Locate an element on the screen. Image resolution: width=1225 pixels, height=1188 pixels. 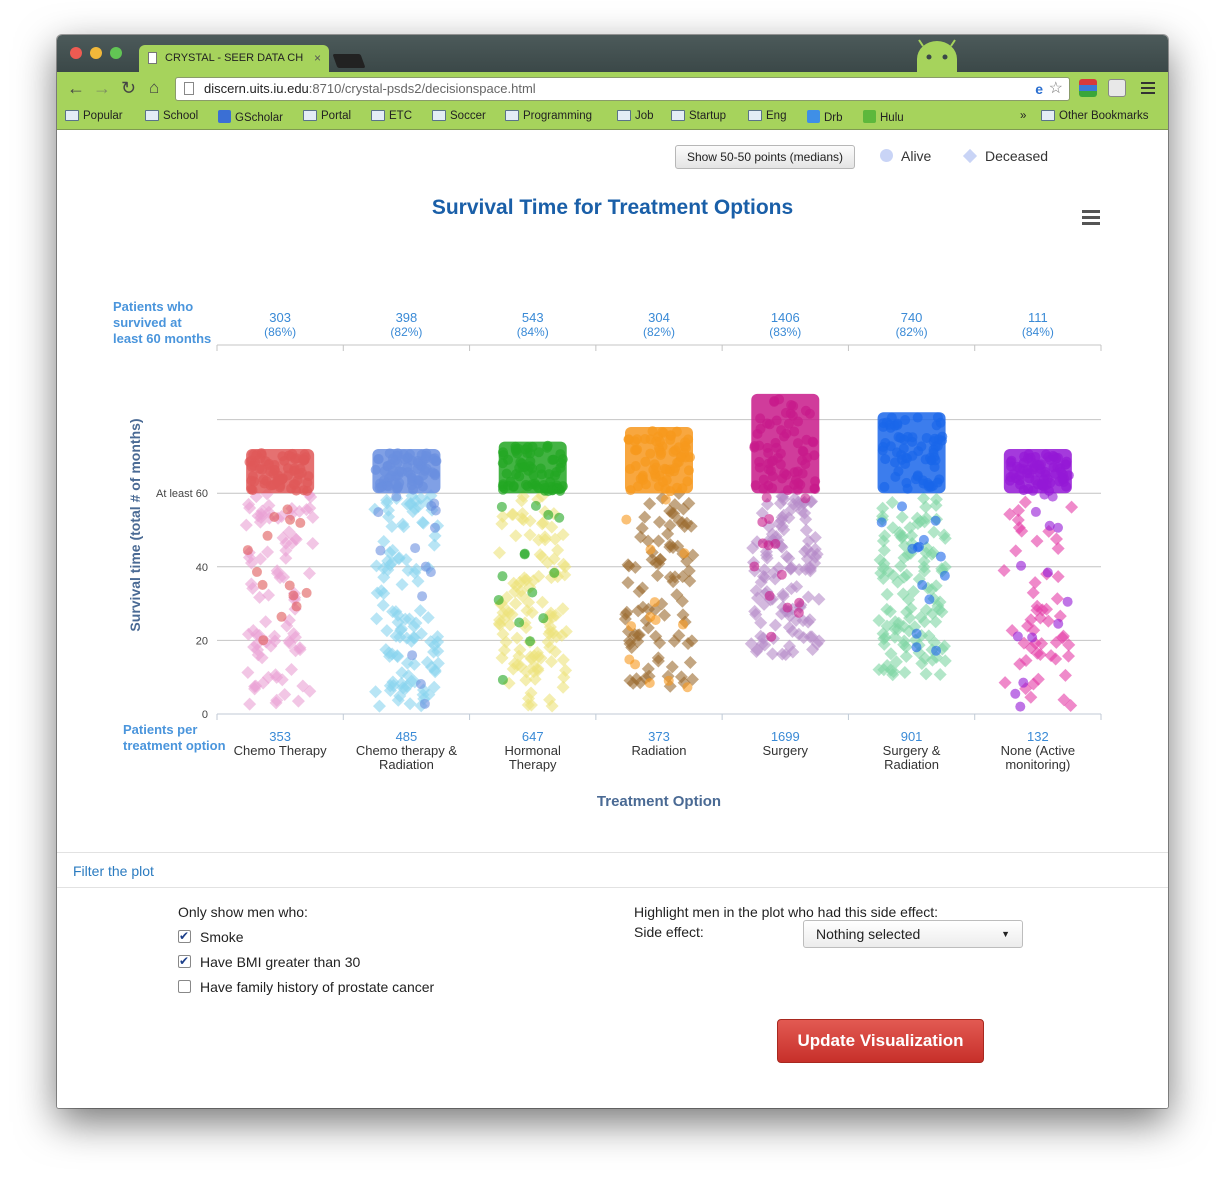
bookmark-school: School is located at coordinates (171, 116).